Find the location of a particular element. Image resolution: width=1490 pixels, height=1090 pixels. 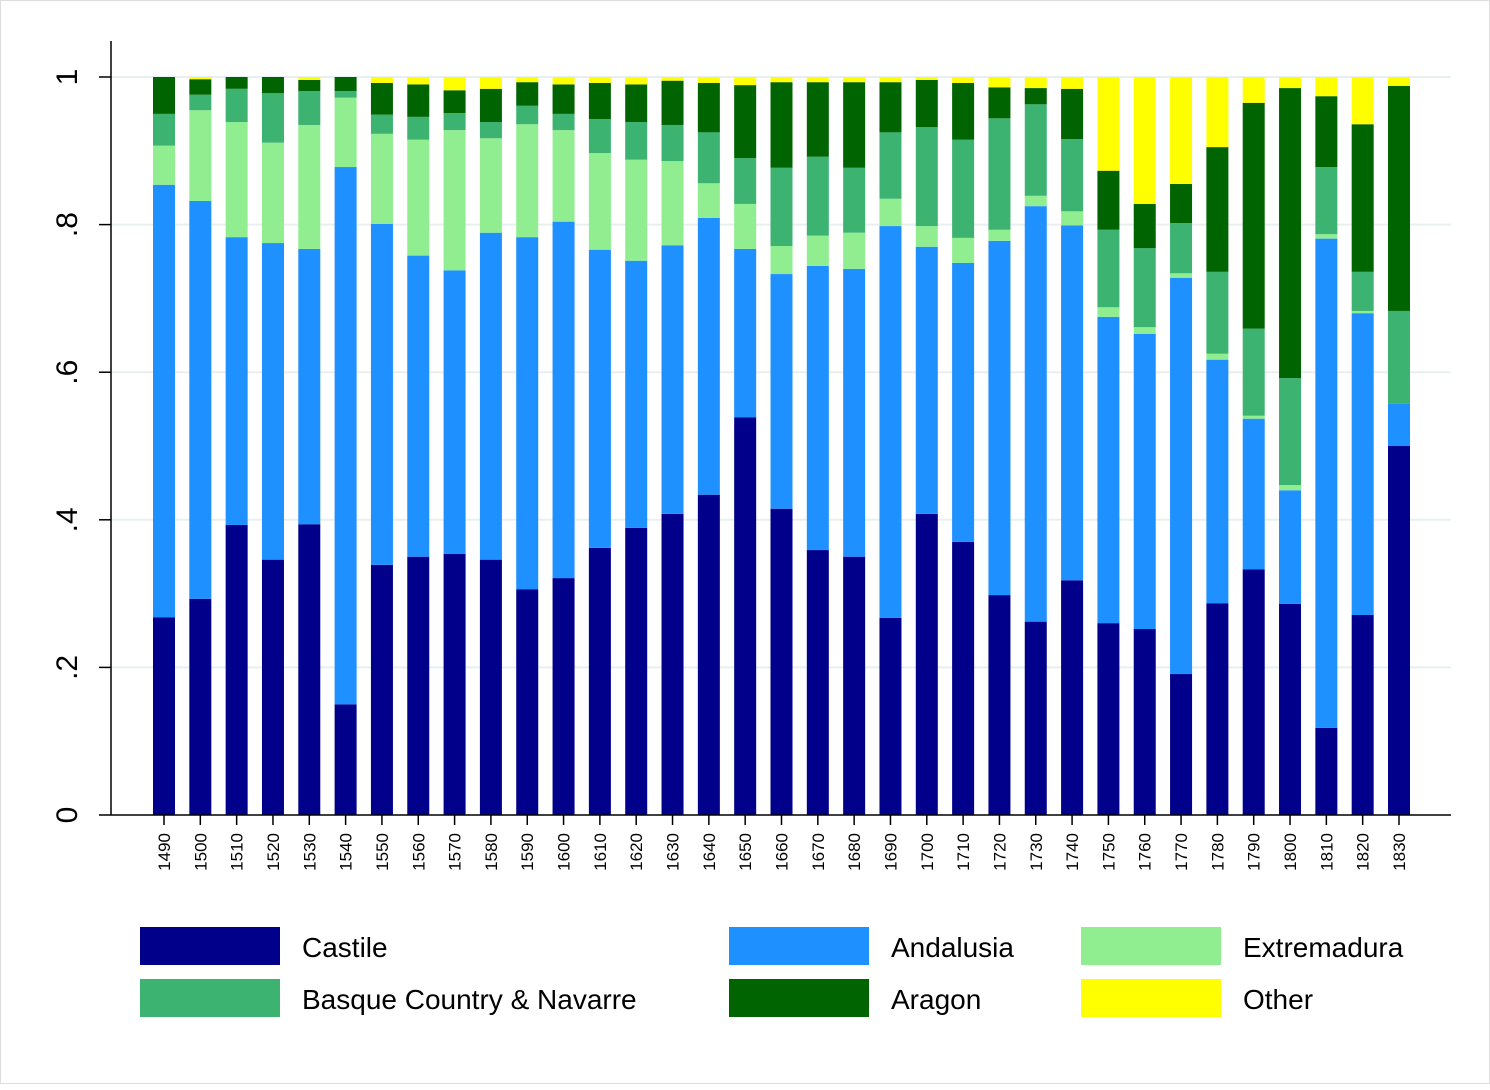

x-tick-label: 1770 is located at coordinates (1181, 852).